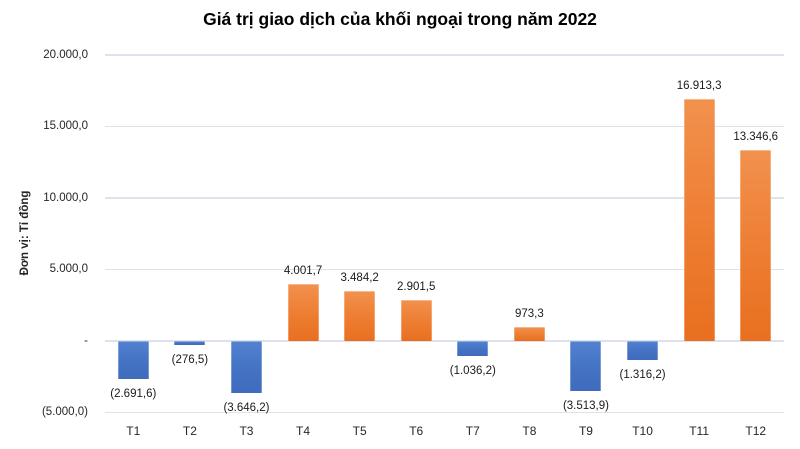  Describe the element at coordinates (699, 220) in the screenshot. I see `bar-T11` at that location.